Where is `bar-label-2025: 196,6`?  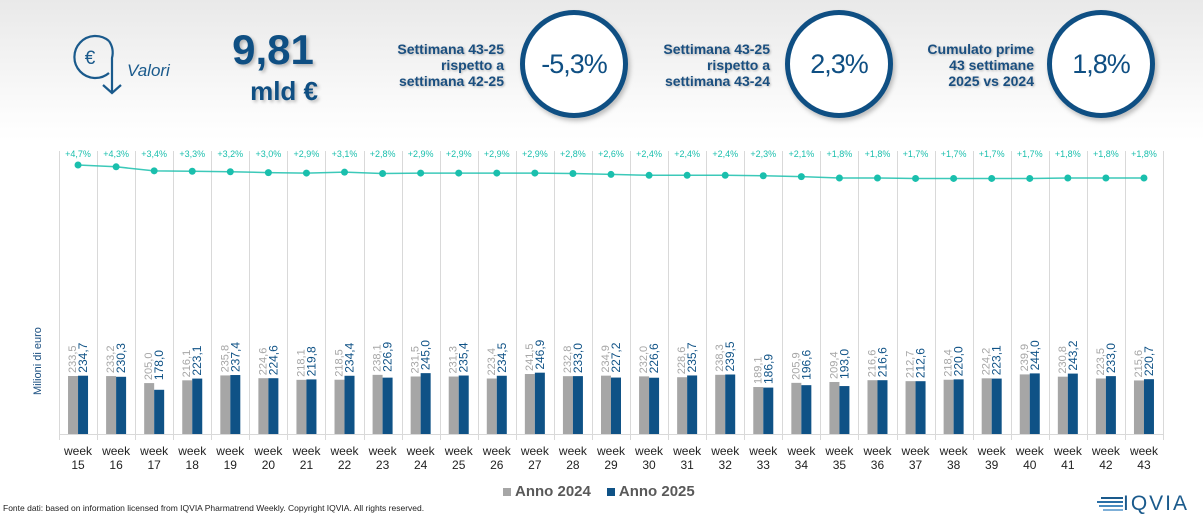
bar-label-2025: 196,6 is located at coordinates (806, 365).